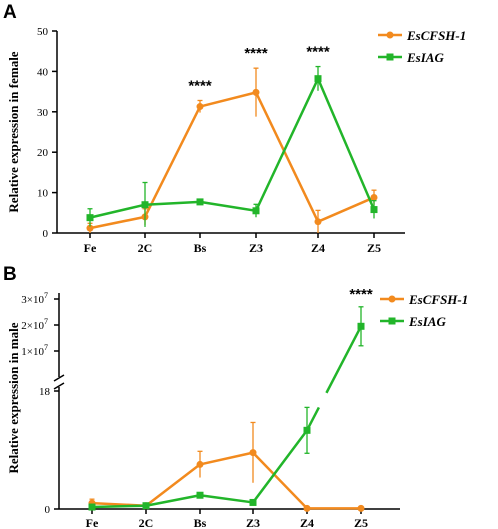 The width and height of the screenshot is (498, 529). What do you see at coordinates (312, 418) in the screenshot?
I see `panel-b-esiag-line-break-lower` at bounding box center [312, 418].